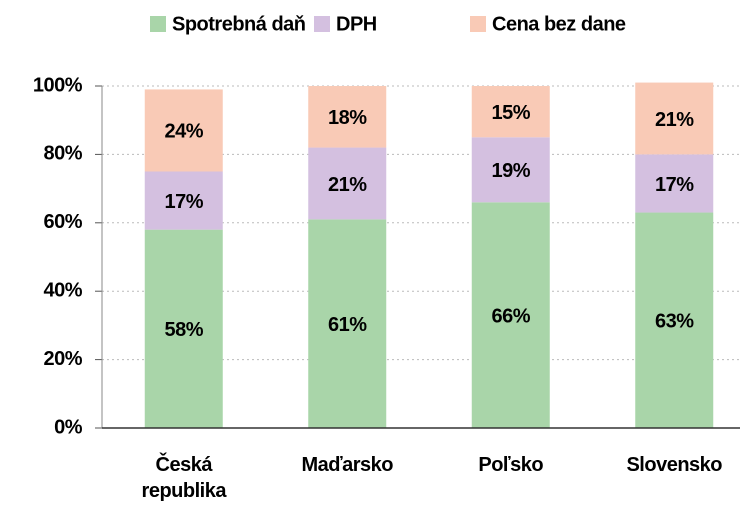 This screenshot has height=509, width=740. I want to click on data-label: 58%, so click(183, 330).